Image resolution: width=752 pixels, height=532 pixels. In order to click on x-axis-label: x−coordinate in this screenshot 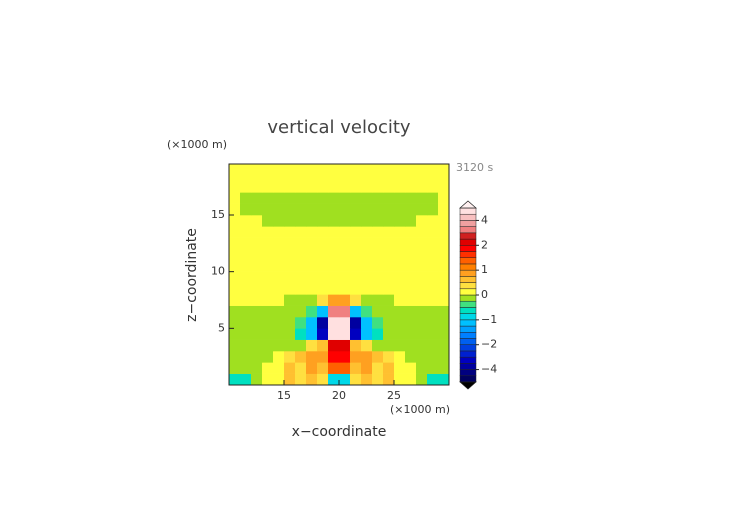, I will do `click(339, 432)`.